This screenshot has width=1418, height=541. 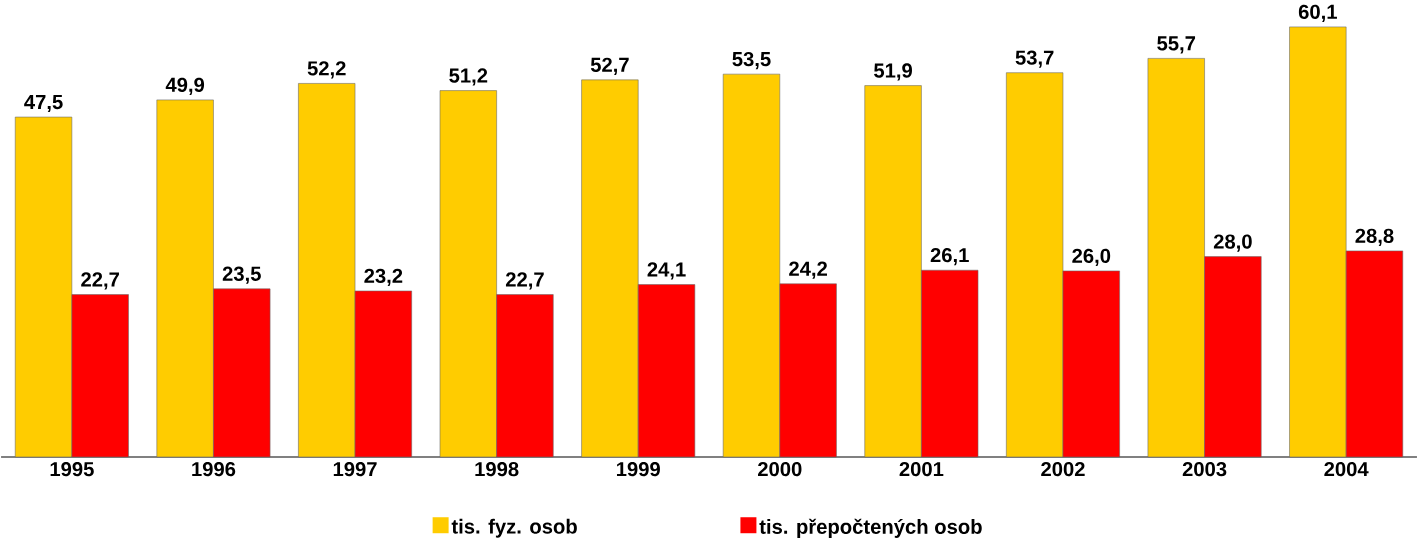 I want to click on data-label: 51,9, so click(x=893, y=72).